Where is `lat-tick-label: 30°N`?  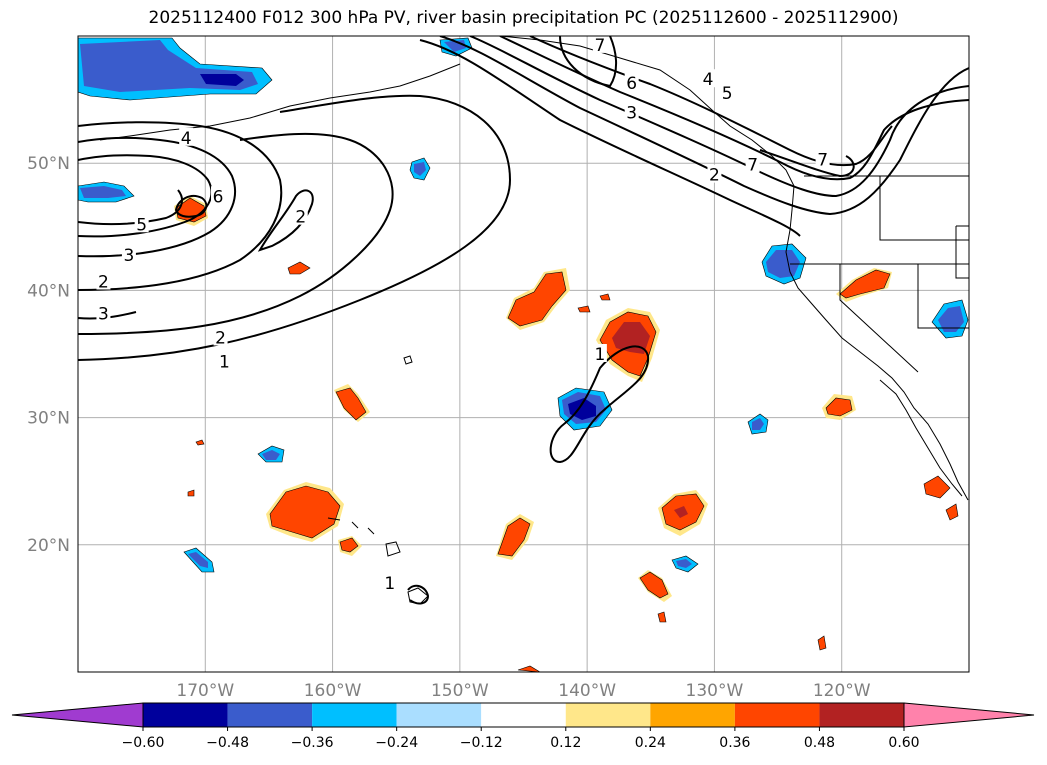
lat-tick-label: 30°N is located at coordinates (48, 419).